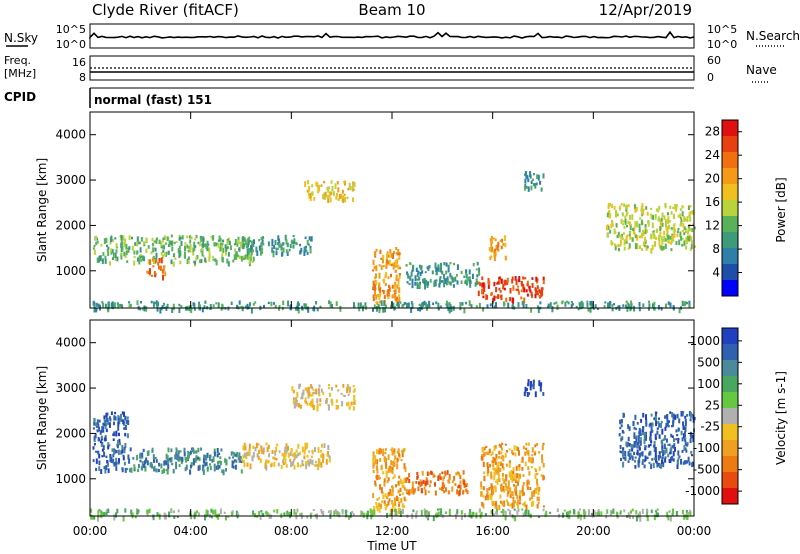 Image resolution: width=800 pixels, height=554 pixels. I want to click on colorbar-segment, so click(730, 240).